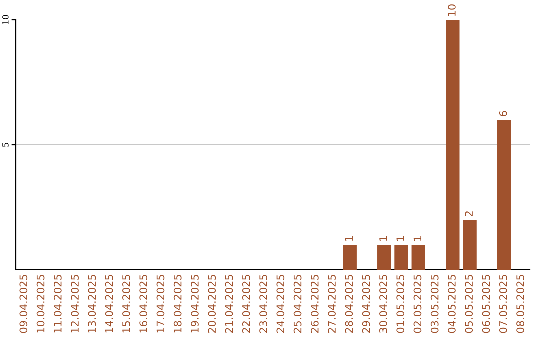  Describe the element at coordinates (58, 304) in the screenshot. I see `x-tick-label: 11.04.2025` at that location.